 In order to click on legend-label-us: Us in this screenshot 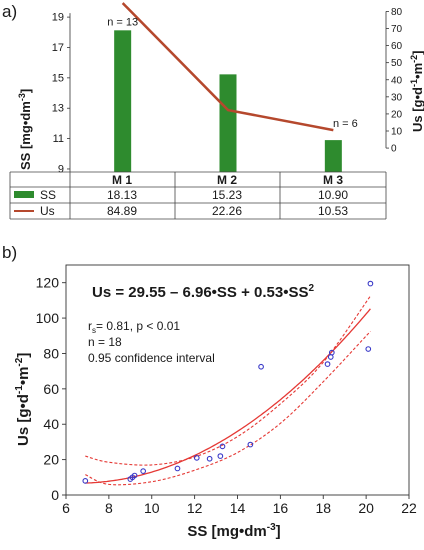, I will do `click(47, 211)`.